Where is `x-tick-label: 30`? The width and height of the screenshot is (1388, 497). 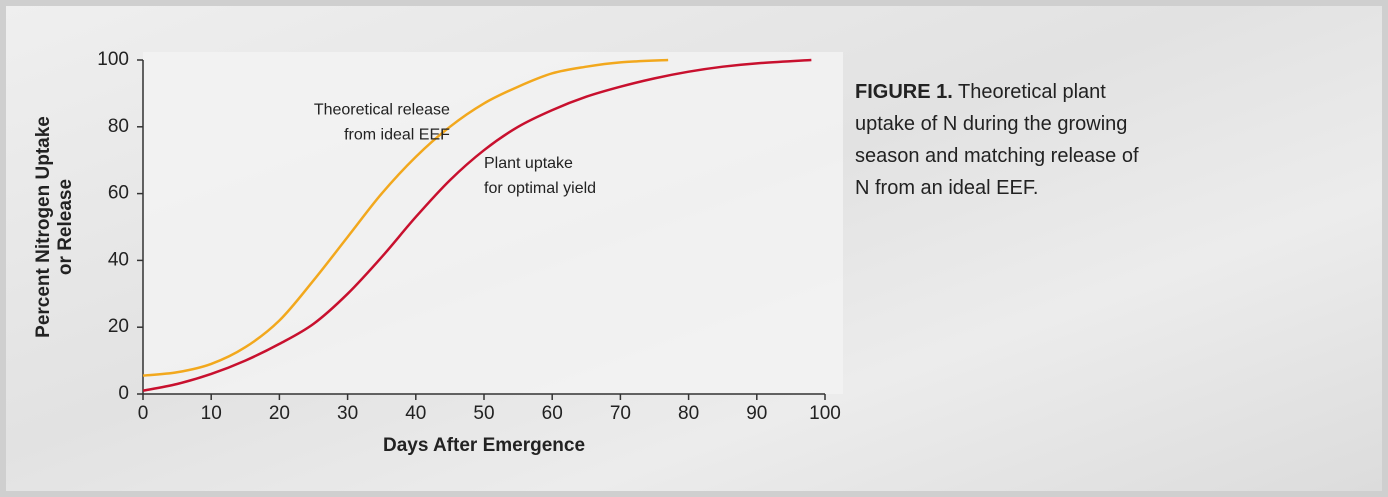
x-tick-label: 30 is located at coordinates (347, 413).